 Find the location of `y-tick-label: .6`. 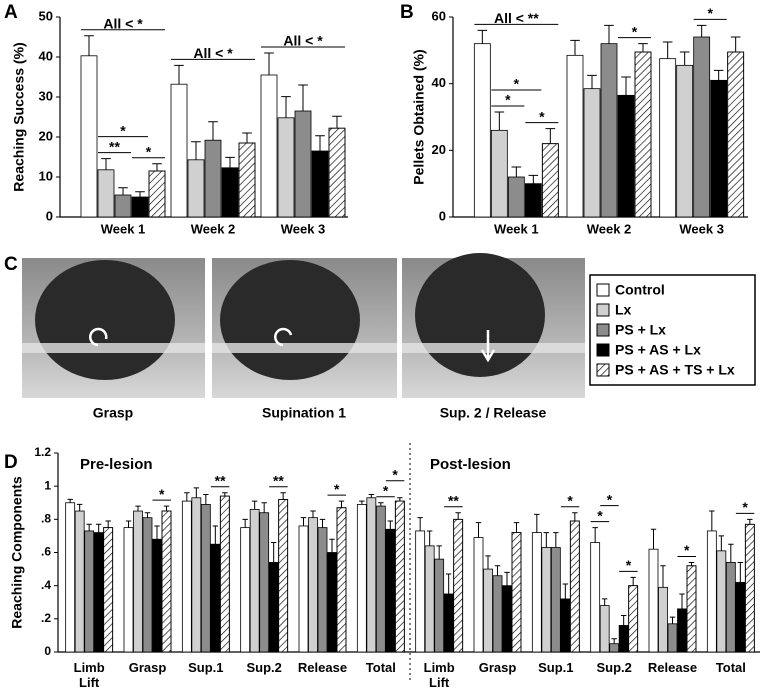

y-tick-label: .6 is located at coordinates (46, 552).